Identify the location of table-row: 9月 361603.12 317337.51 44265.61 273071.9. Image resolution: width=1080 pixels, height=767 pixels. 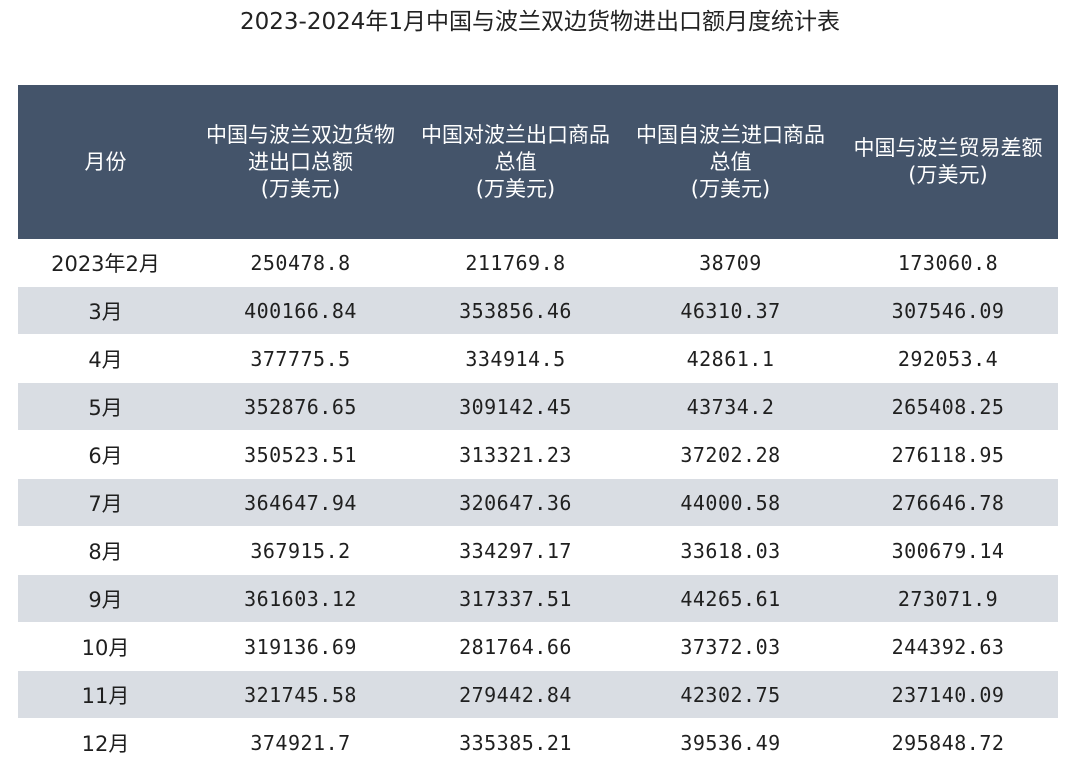
(538, 598).